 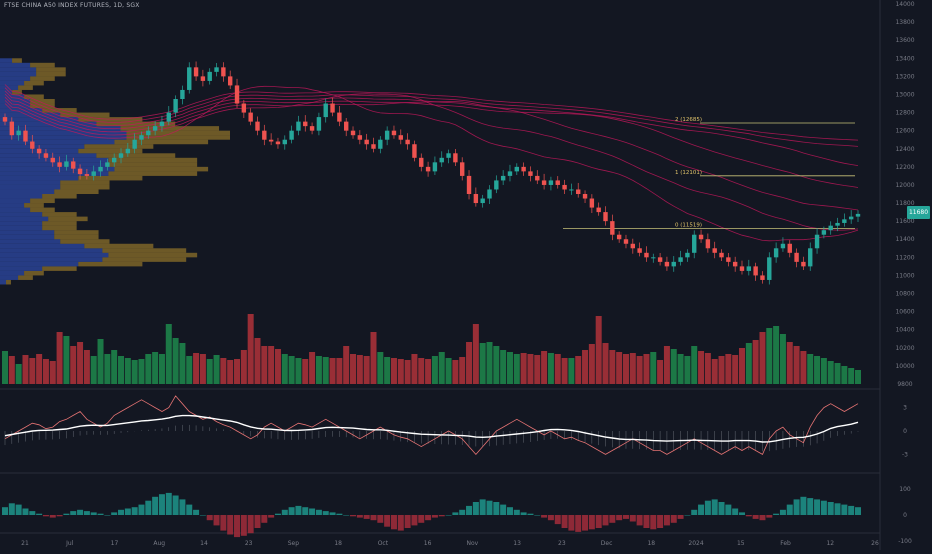 What do you see at coordinates (904, 312) in the screenshot?
I see `price-tick-label: 10600` at bounding box center [904, 312].